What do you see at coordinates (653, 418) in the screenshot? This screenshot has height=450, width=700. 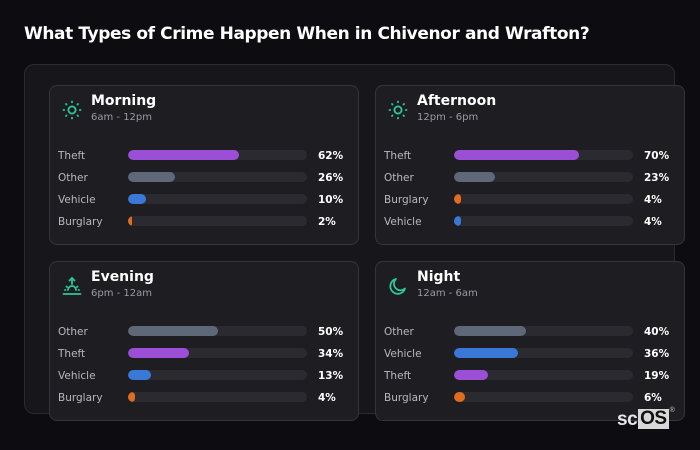 I see `logo-os: OS` at bounding box center [653, 418].